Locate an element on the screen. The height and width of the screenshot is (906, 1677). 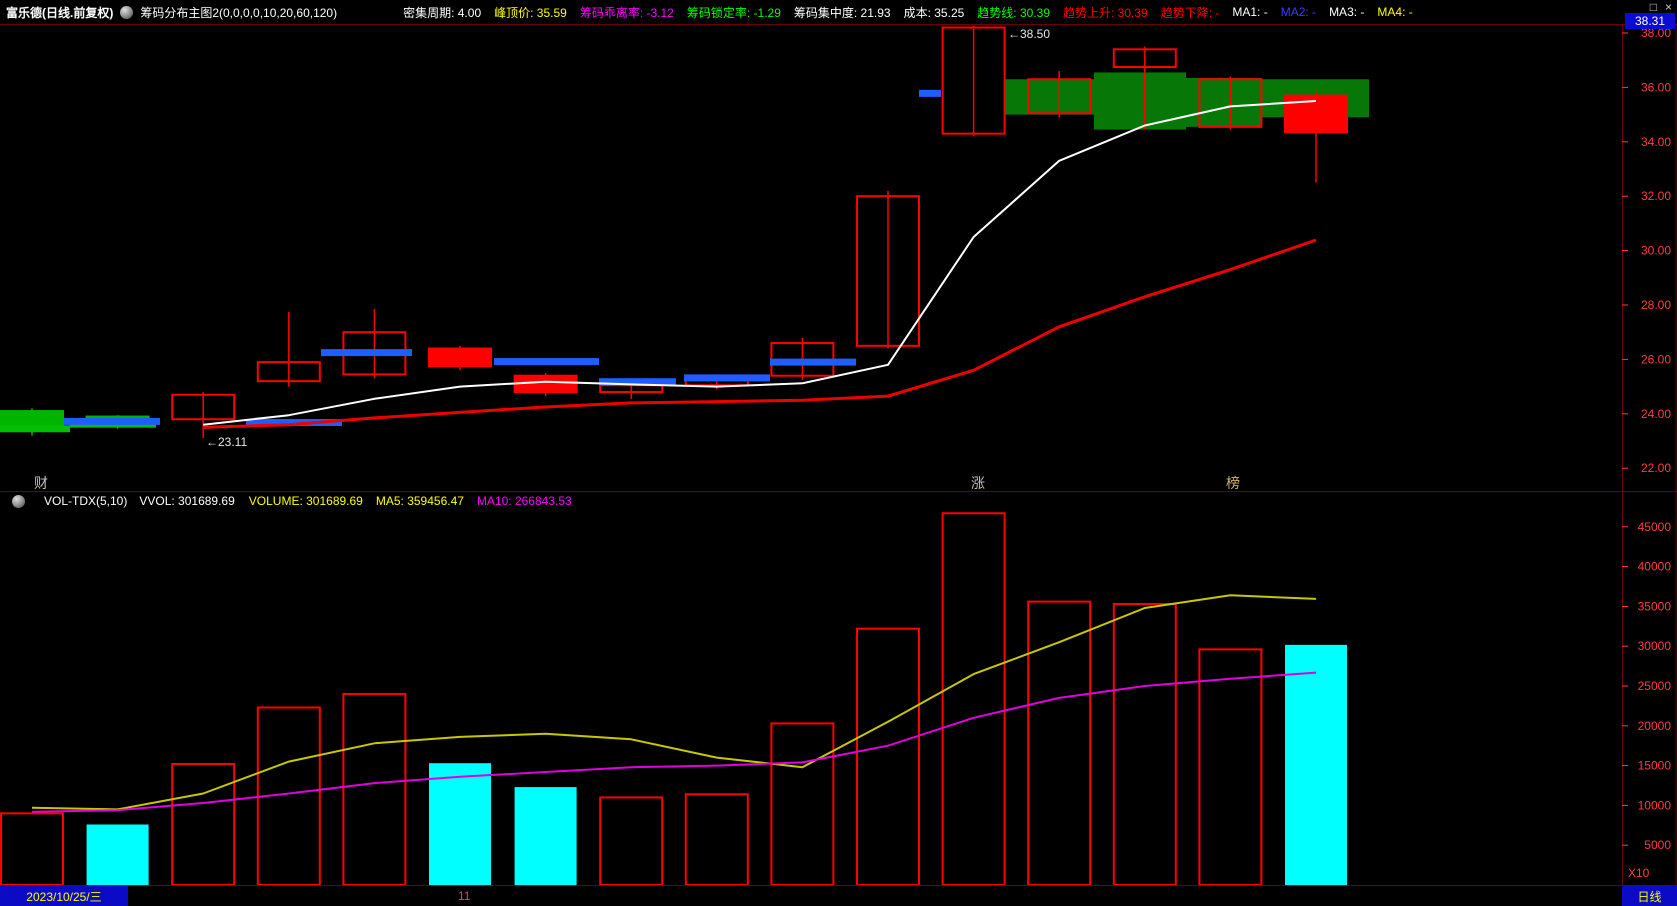
volume-axis-label: 35000 is located at coordinates (1655, 606).